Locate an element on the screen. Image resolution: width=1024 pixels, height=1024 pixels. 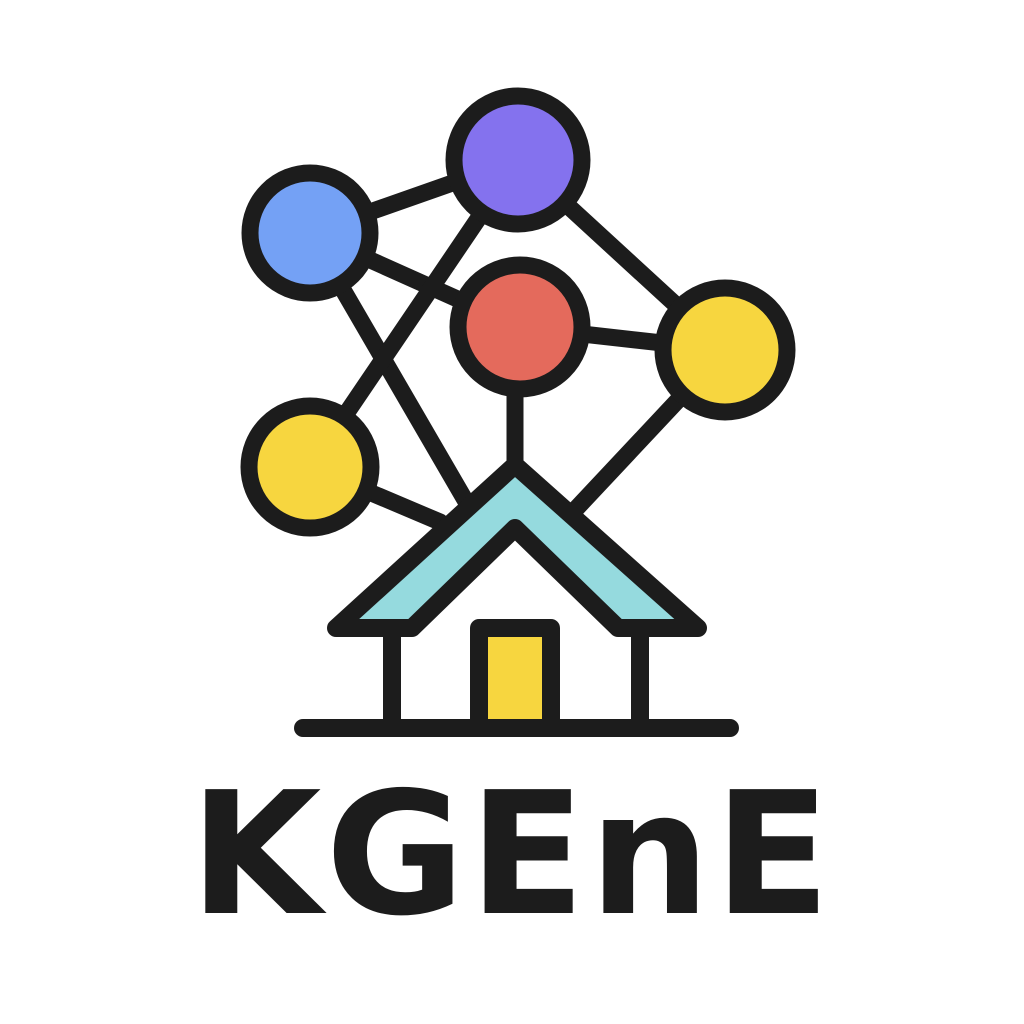
house-door is located at coordinates (515, 678).